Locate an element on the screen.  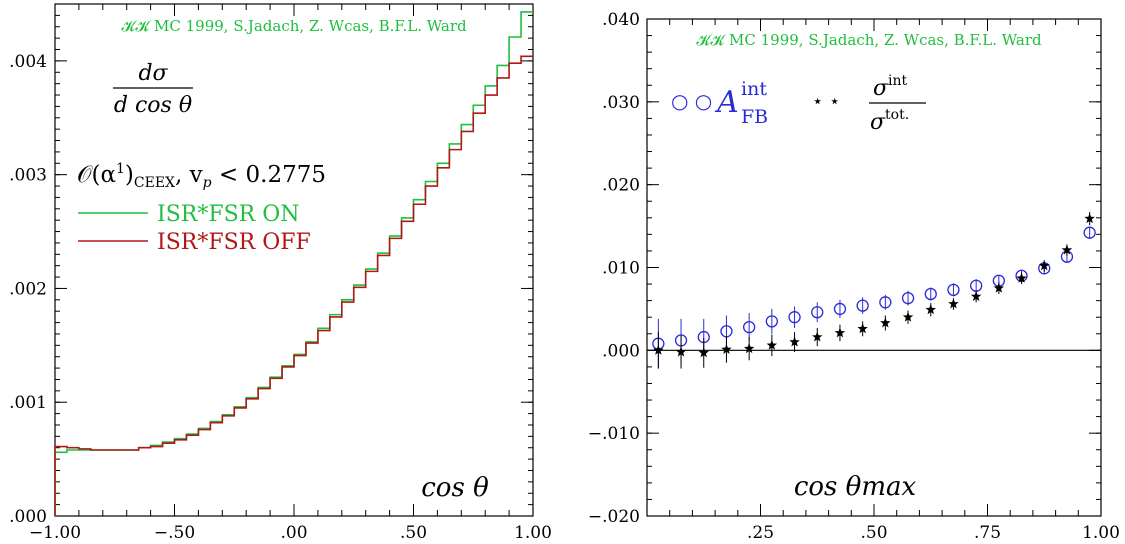
left-x-axis-label: cos θ is located at coordinates (455, 488).